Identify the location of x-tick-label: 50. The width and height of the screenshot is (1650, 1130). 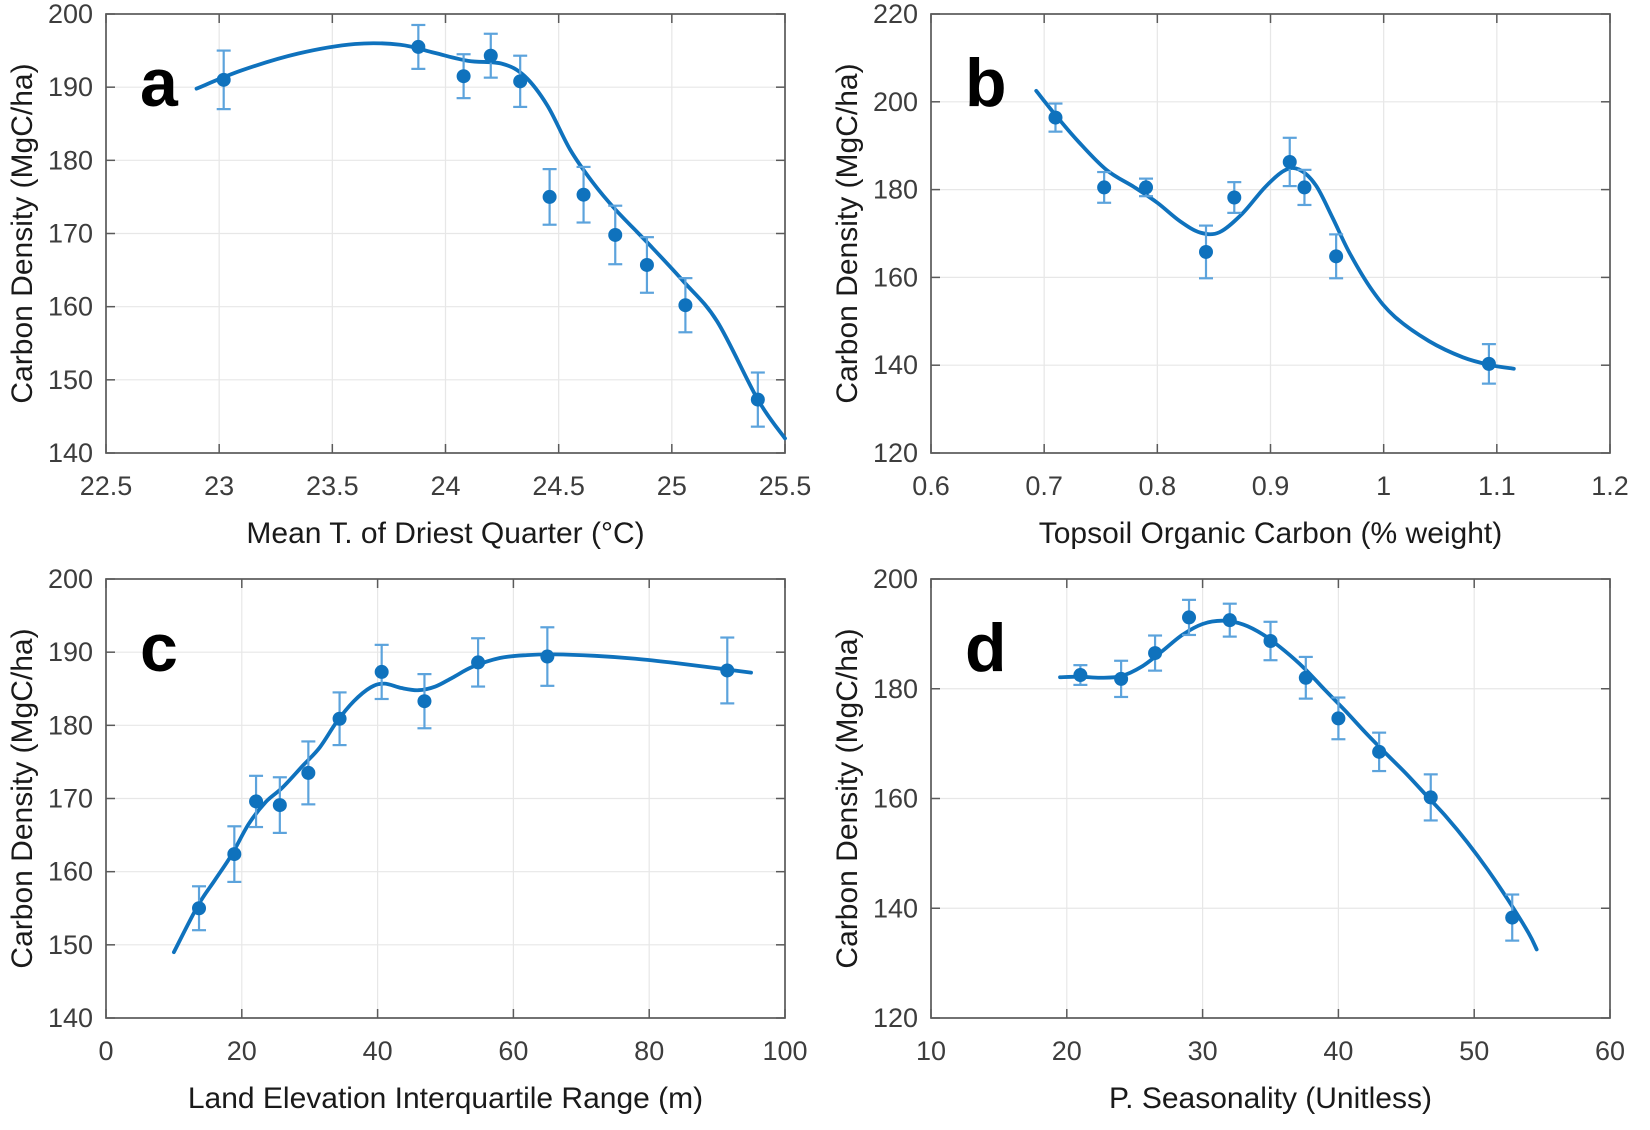
(1474, 1051).